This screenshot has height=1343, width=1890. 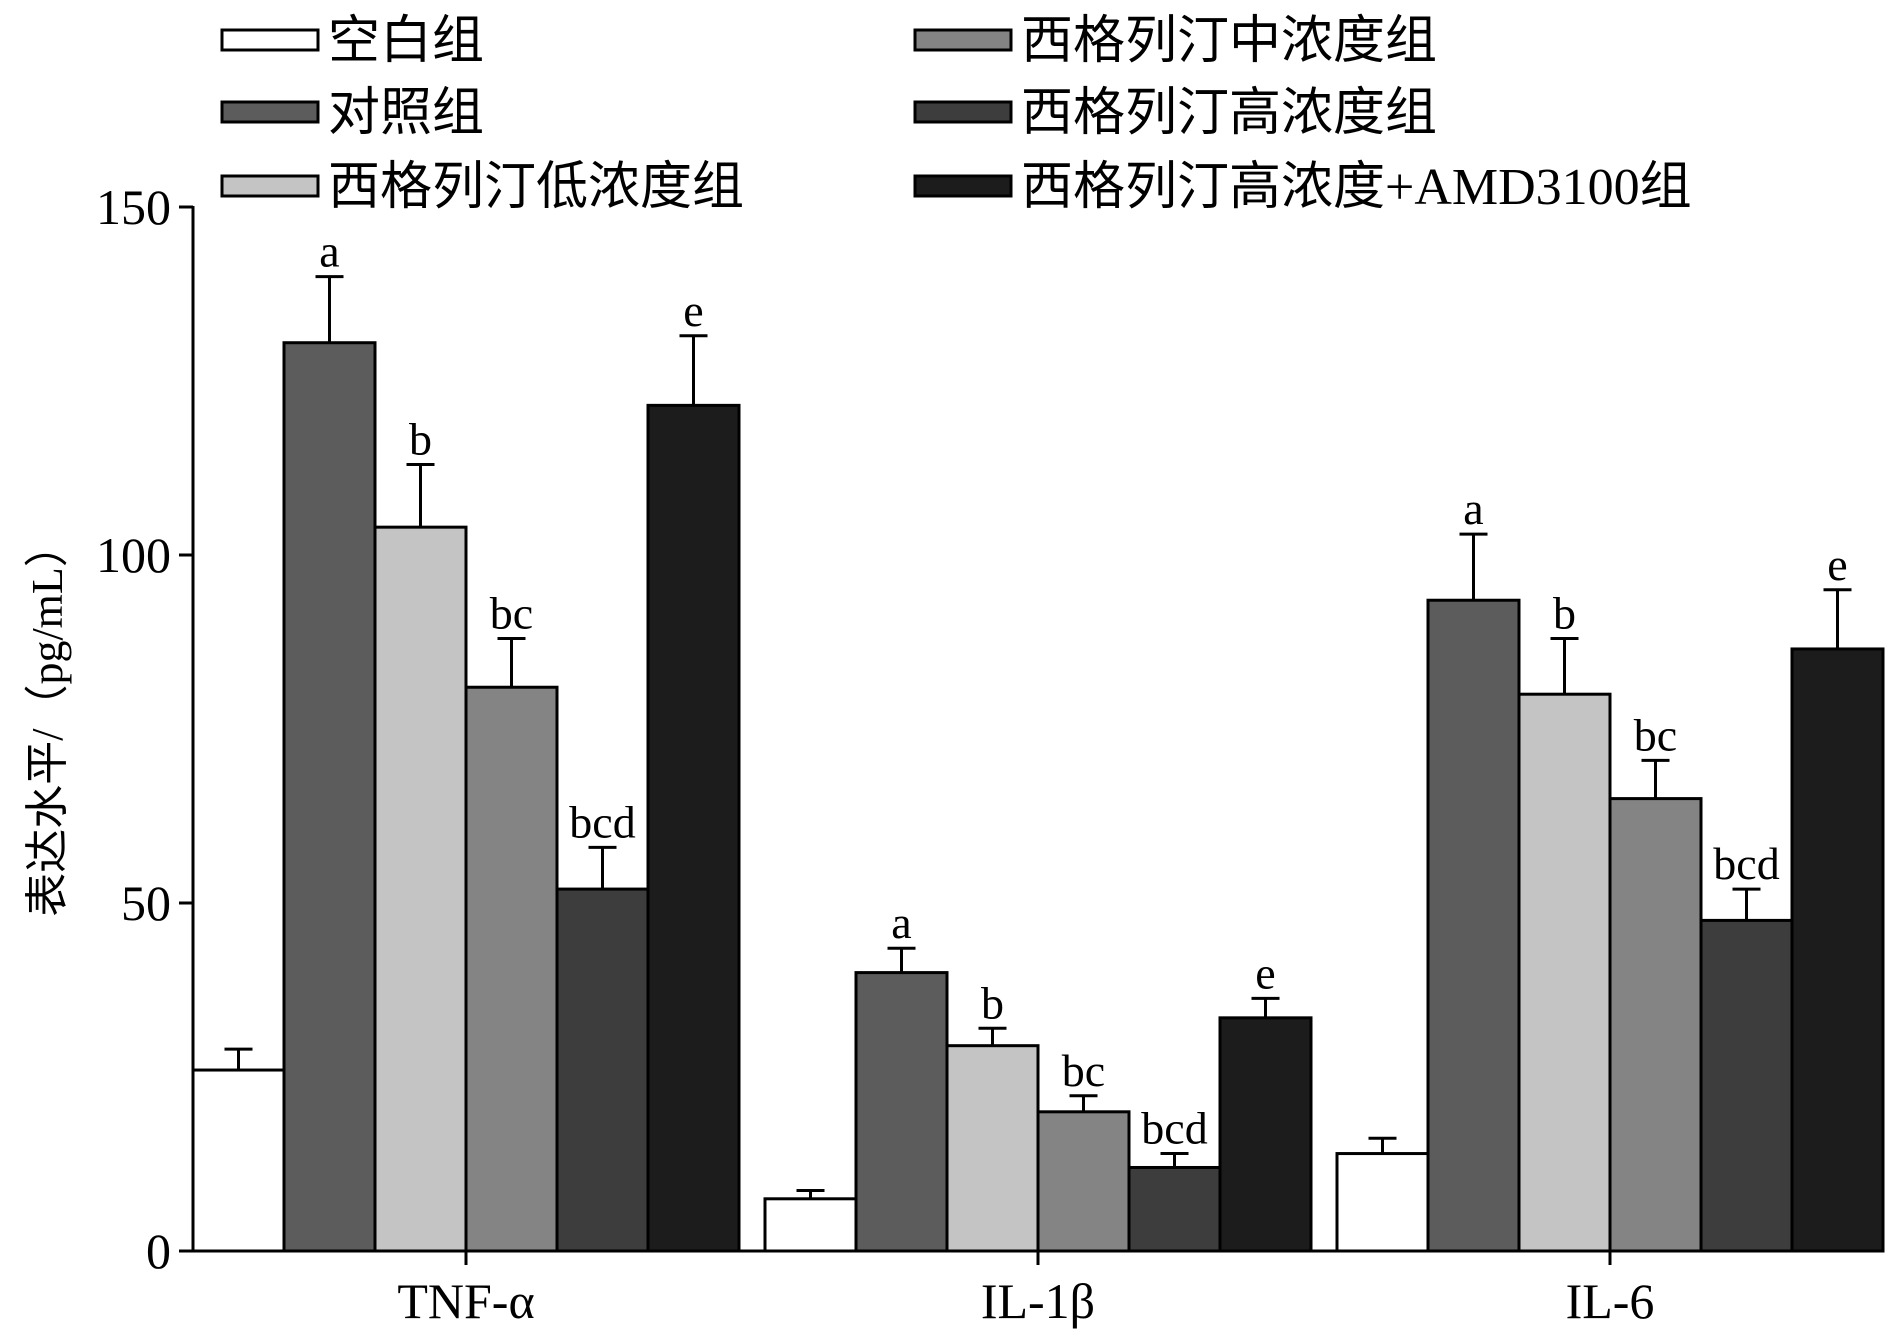 What do you see at coordinates (1610, 1301) in the screenshot?
I see `x-tick-label: IL-6` at bounding box center [1610, 1301].